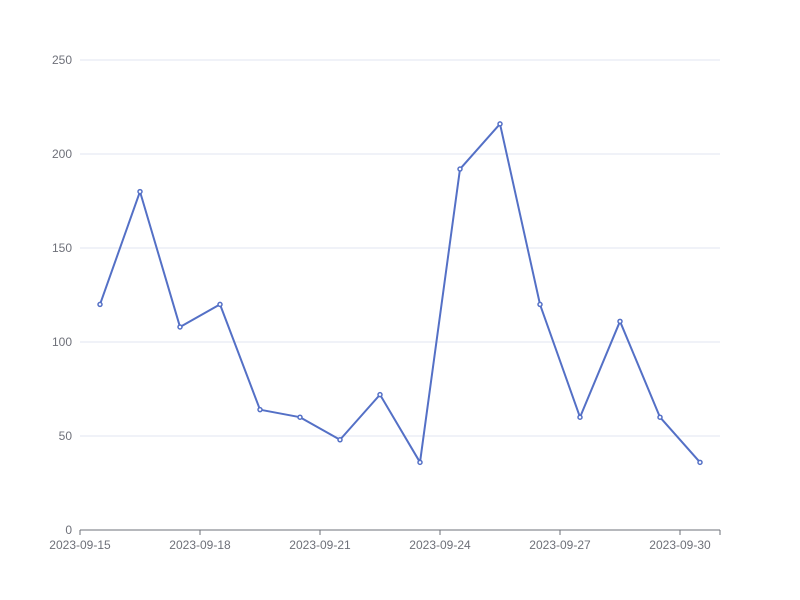 The image size is (800, 600). I want to click on x-tick-label: 2023-09-24, so click(440, 545).